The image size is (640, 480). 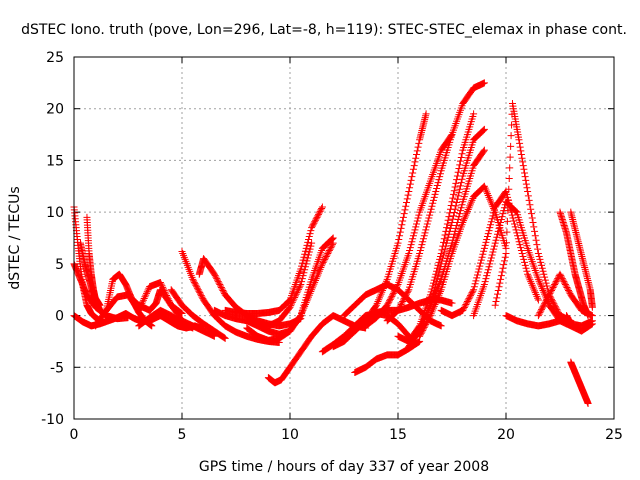 What do you see at coordinates (290, 435) in the screenshot?
I see `x-tick-label: 10` at bounding box center [290, 435].